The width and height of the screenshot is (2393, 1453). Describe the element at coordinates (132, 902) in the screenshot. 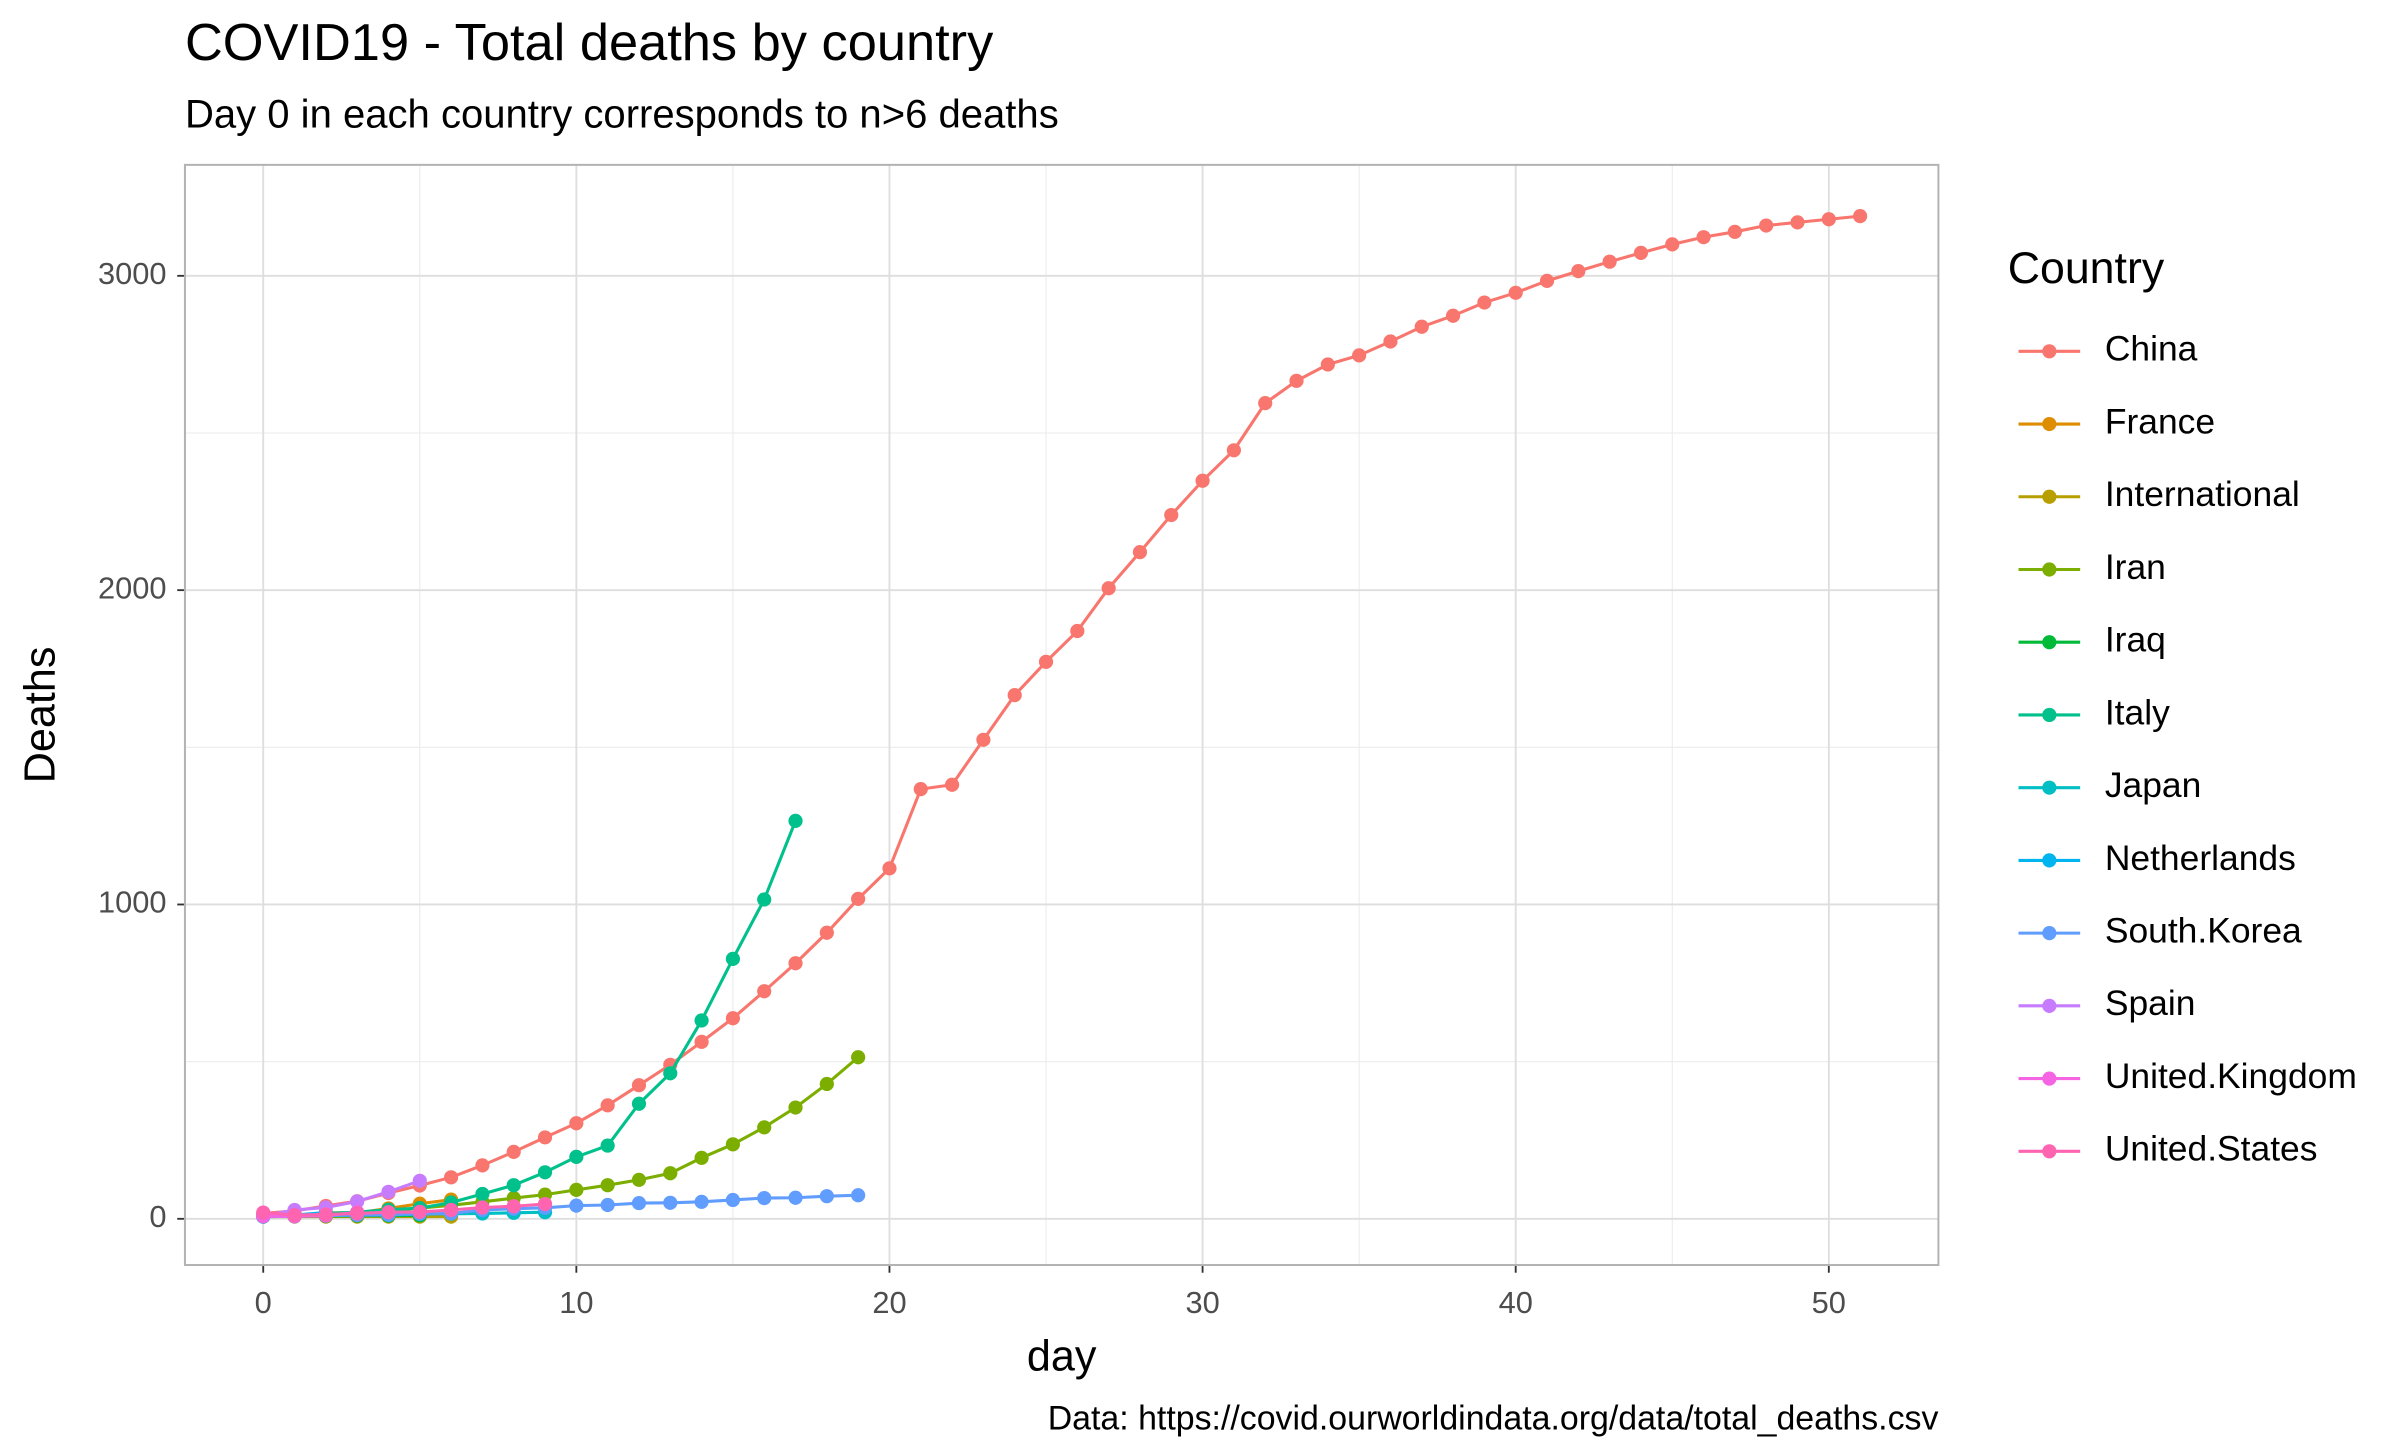

I see `y-tick-label: 1000` at that location.